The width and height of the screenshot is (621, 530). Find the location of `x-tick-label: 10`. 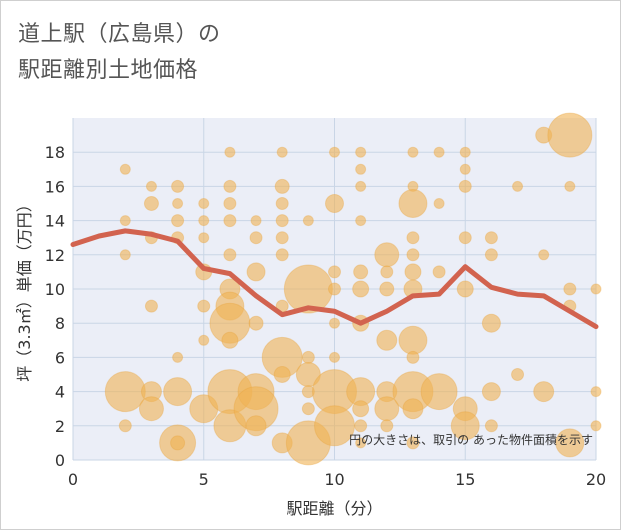

x-tick-label: 10 is located at coordinates (334, 479).